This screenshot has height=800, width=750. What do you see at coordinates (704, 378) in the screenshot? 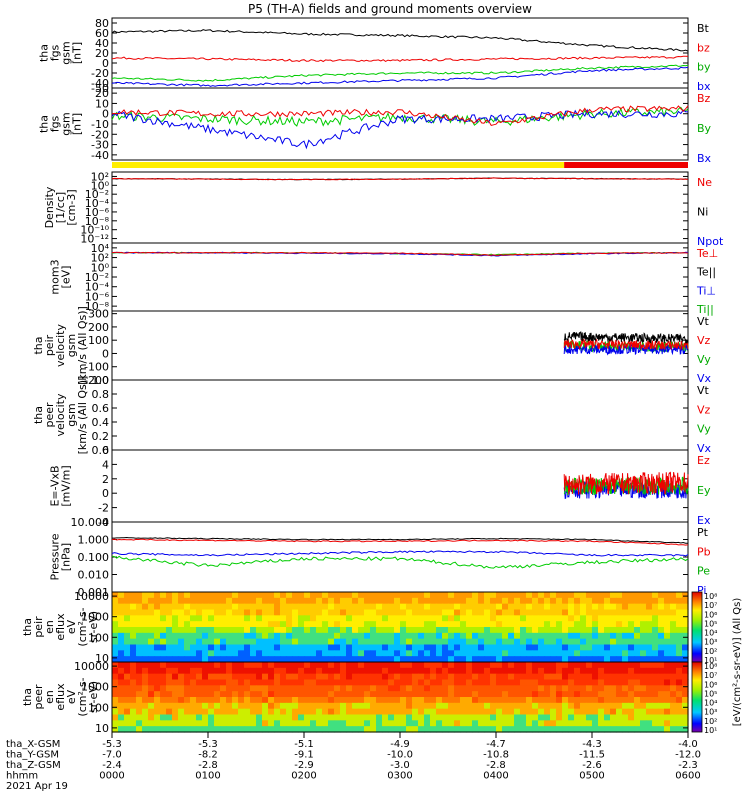
I see `legend-item: Vx` at bounding box center [704, 378].